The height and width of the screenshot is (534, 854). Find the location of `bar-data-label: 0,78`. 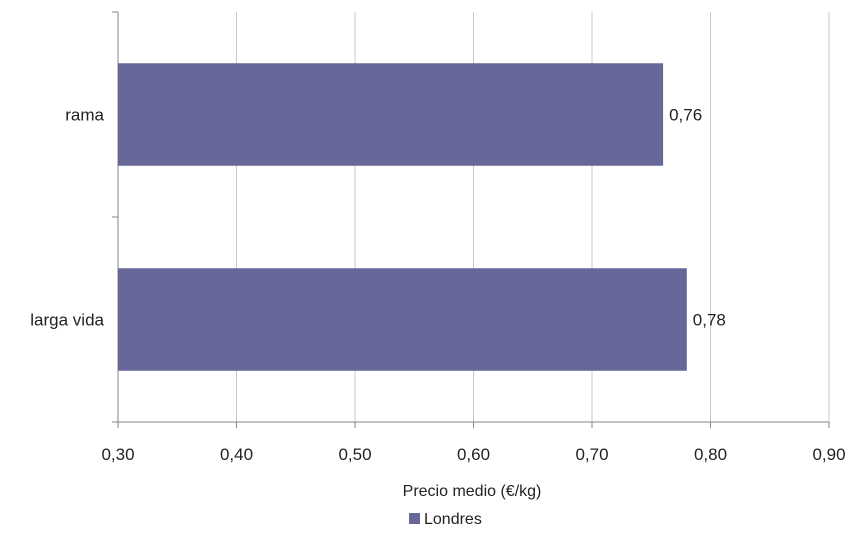

bar-data-label: 0,78 is located at coordinates (709, 320).